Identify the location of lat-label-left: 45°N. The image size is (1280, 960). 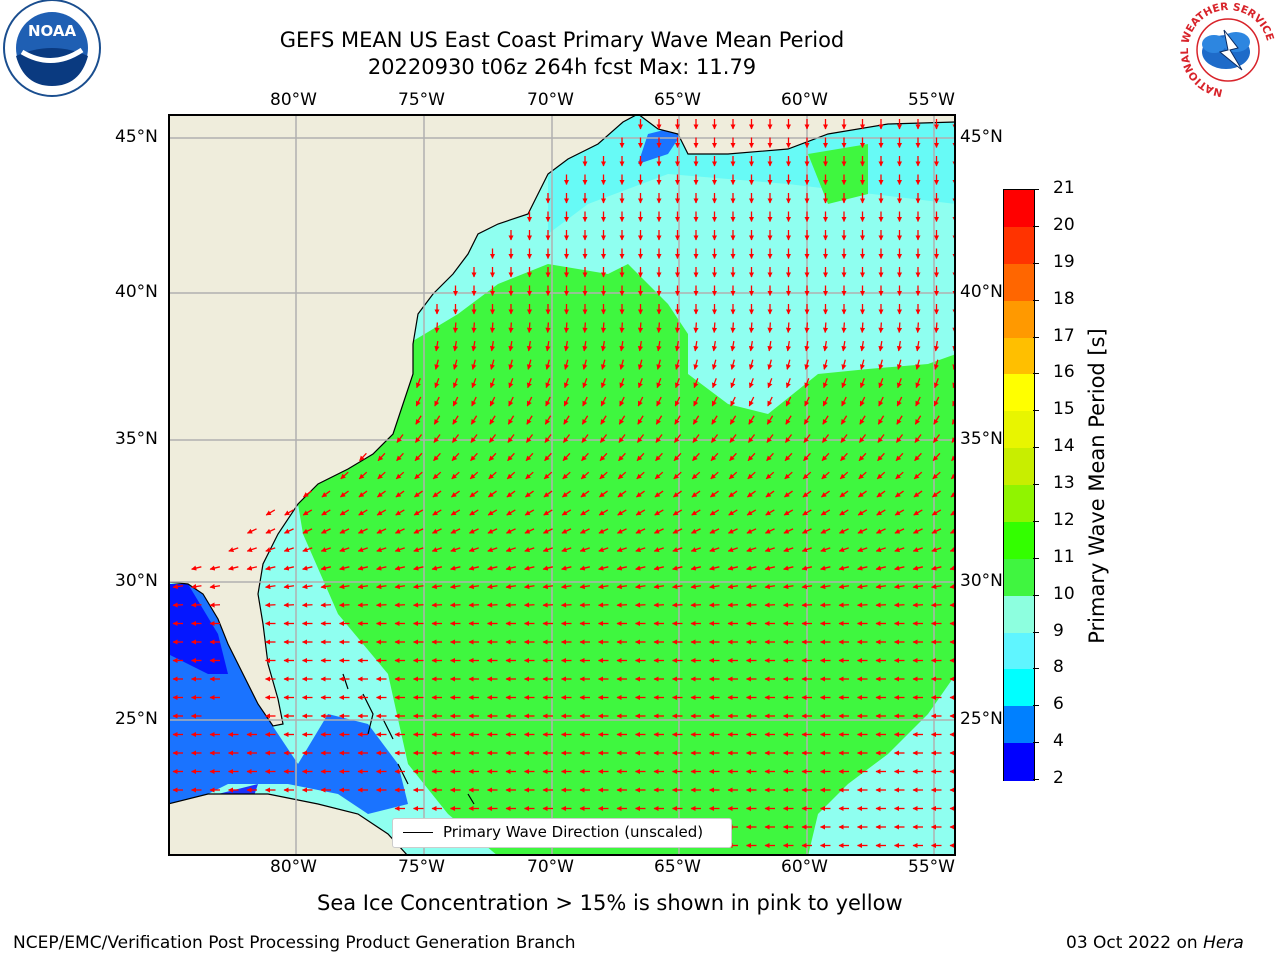
(136, 137).